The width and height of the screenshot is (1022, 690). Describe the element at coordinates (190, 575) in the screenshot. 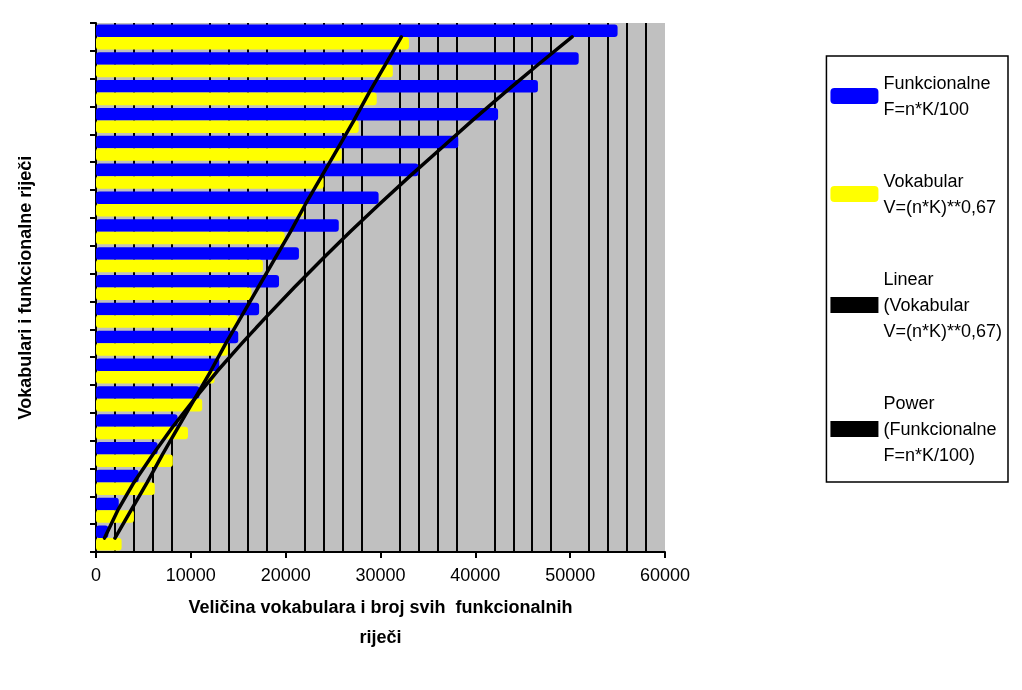

I see `x-tick-label: 10000` at that location.